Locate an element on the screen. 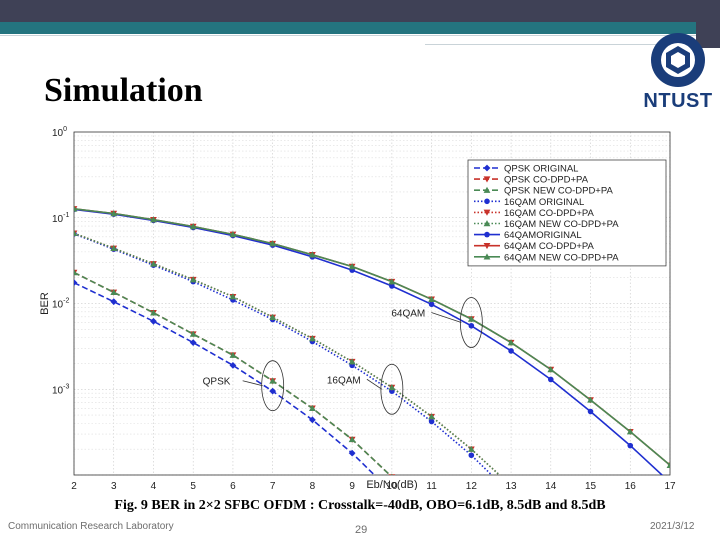 The height and width of the screenshot is (540, 720). chart-annotations: QPSK 16QAM 64QAM is located at coordinates (343, 356).